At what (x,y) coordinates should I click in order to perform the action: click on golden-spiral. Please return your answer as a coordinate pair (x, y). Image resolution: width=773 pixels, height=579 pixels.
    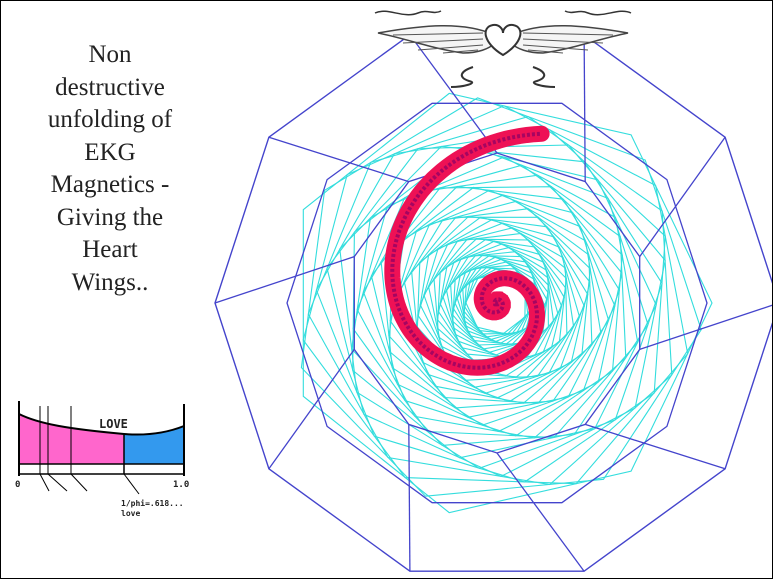
    Looking at the image, I should click on (467, 250).